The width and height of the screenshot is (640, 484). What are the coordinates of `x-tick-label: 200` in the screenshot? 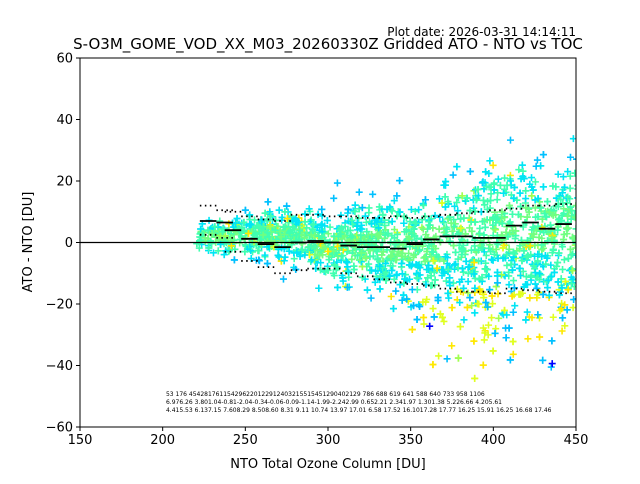 It's located at (162, 440).